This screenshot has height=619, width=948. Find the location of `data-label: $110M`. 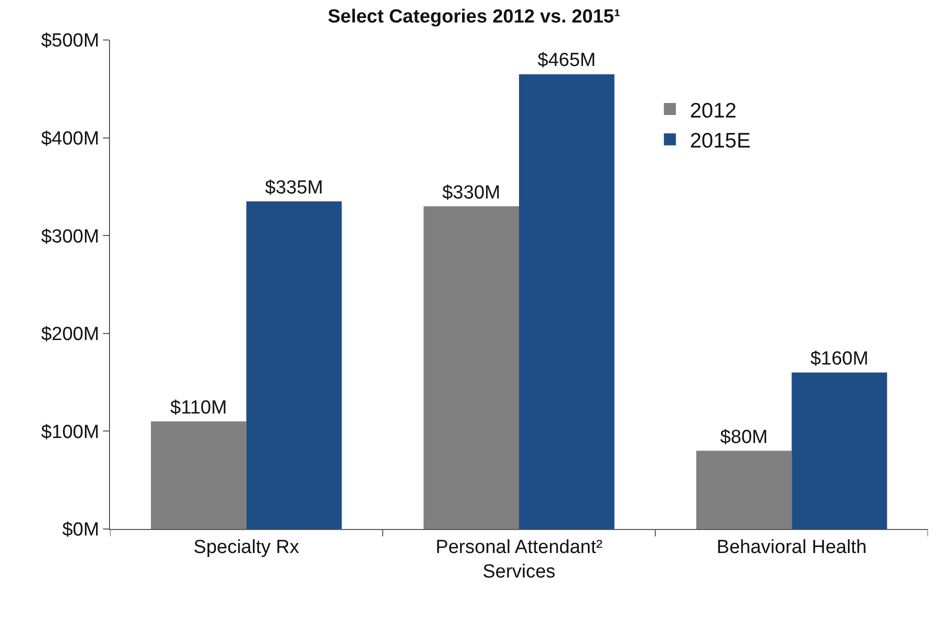

data-label: $110M is located at coordinates (198, 407).